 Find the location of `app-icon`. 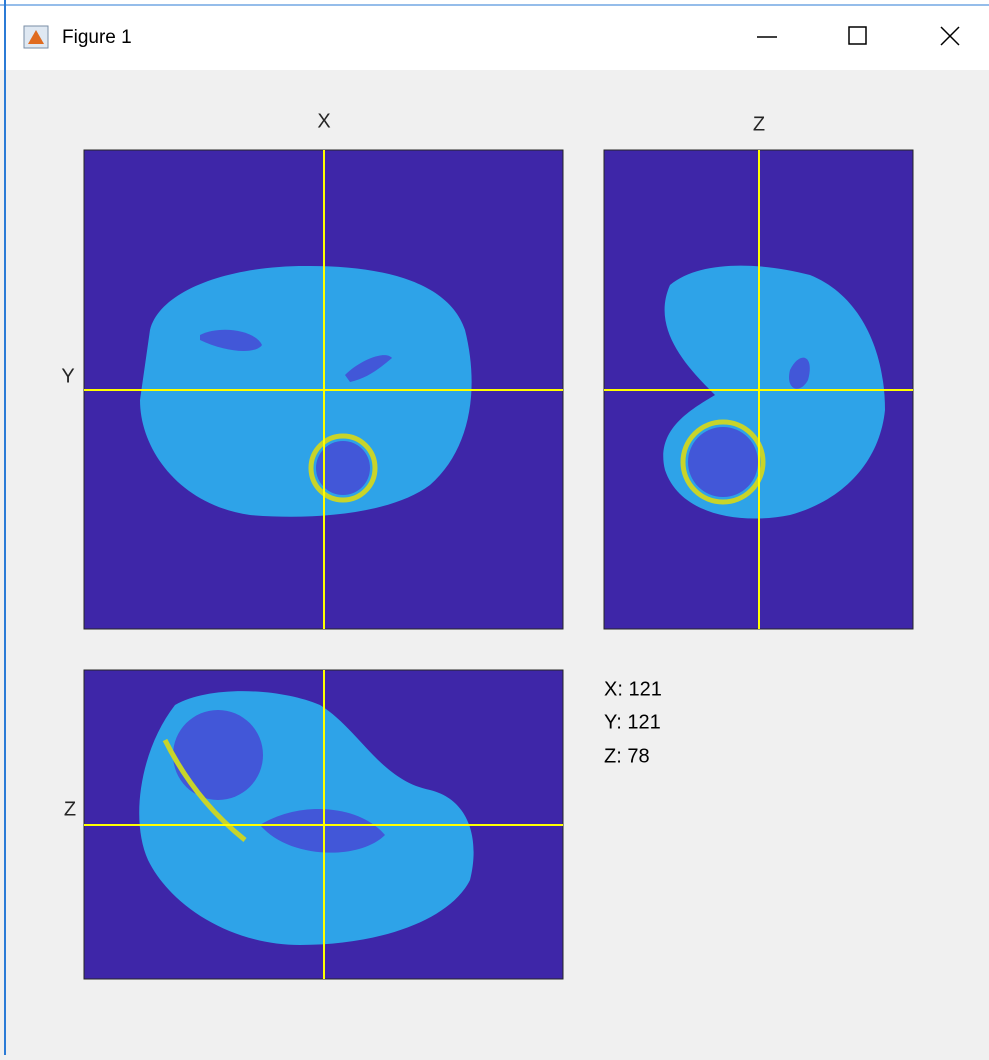

app-icon is located at coordinates (36, 37).